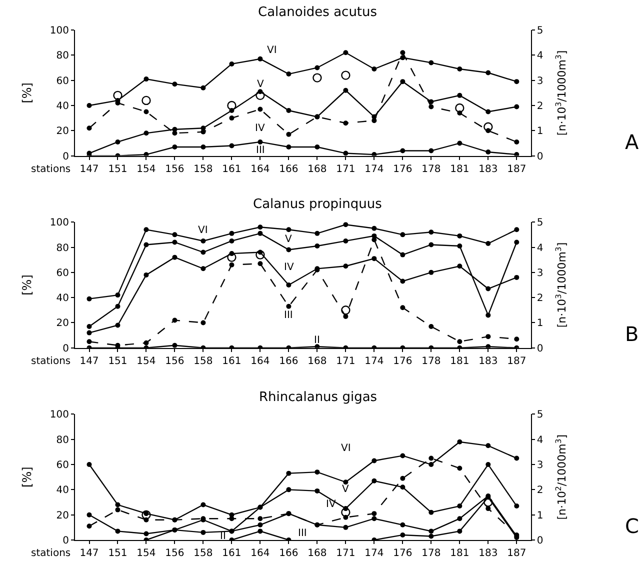 Image resolution: width=640 pixels, height=571 pixels. I want to click on text: C, so click(632, 526).